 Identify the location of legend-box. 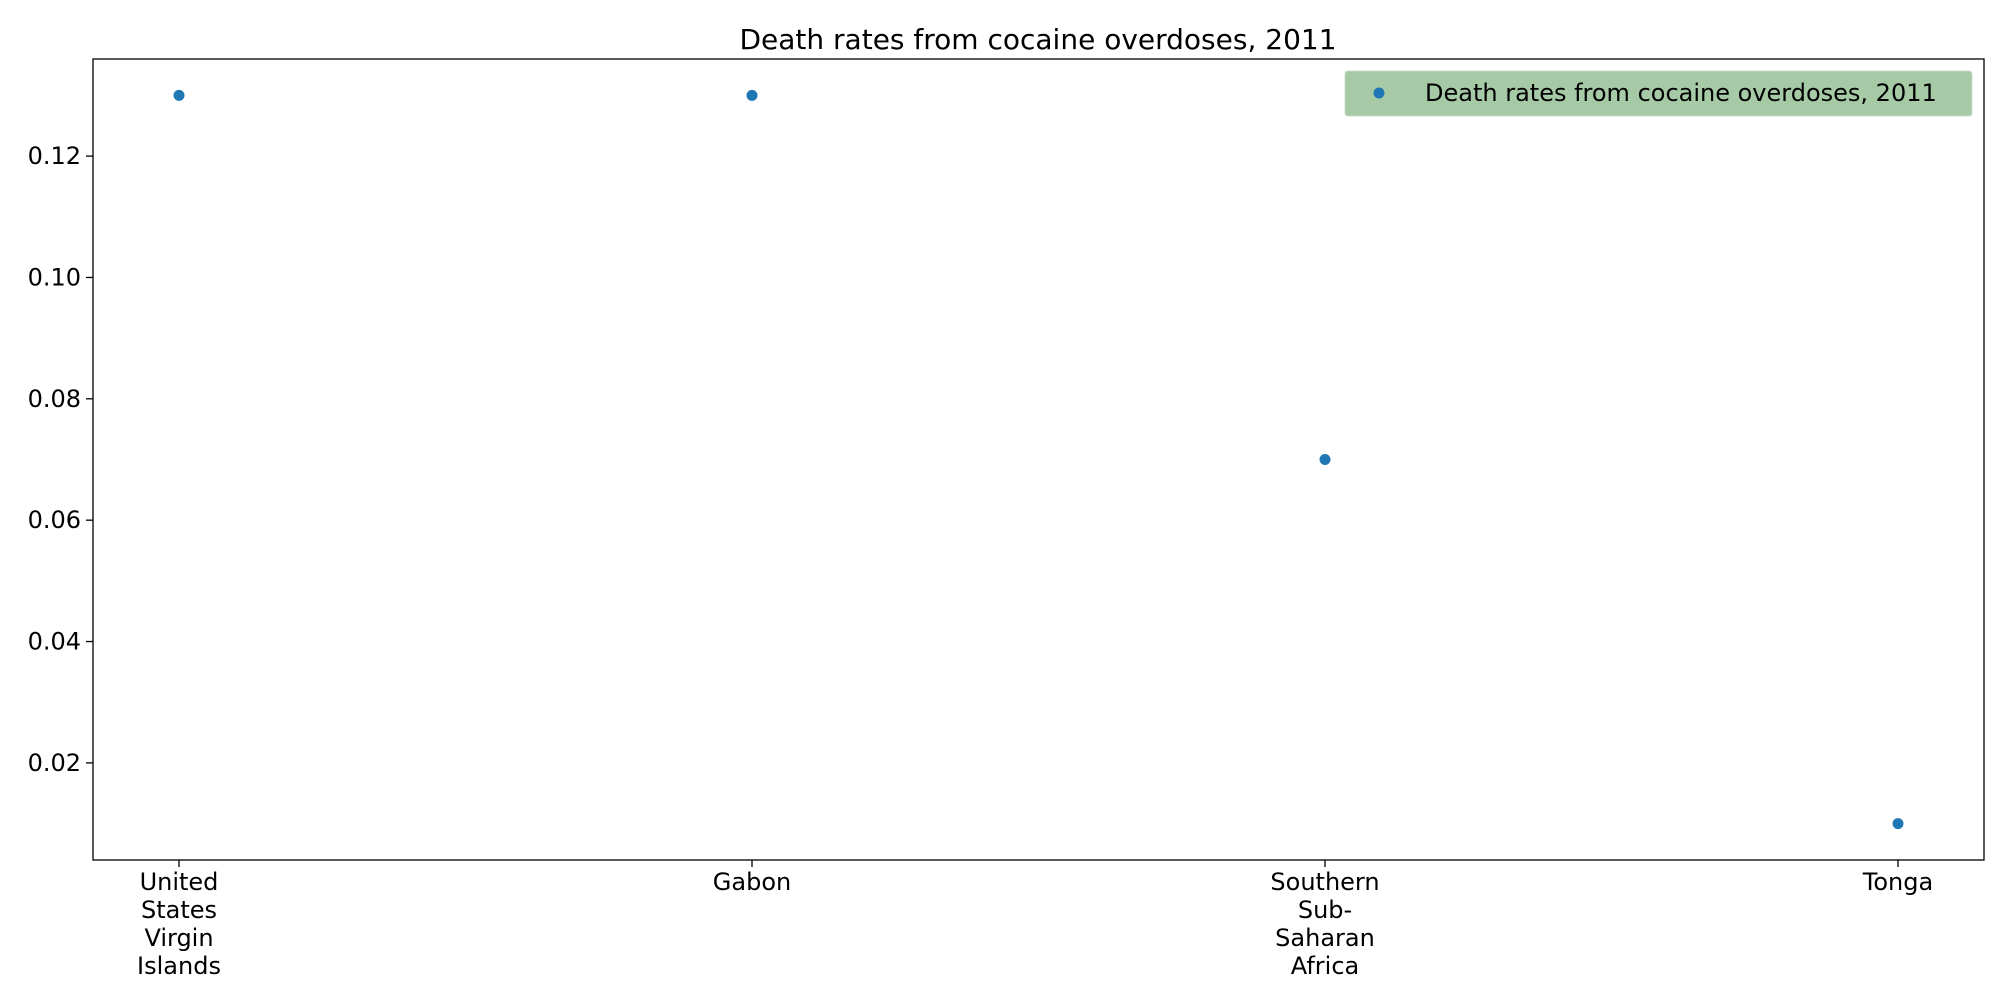
(1658, 93).